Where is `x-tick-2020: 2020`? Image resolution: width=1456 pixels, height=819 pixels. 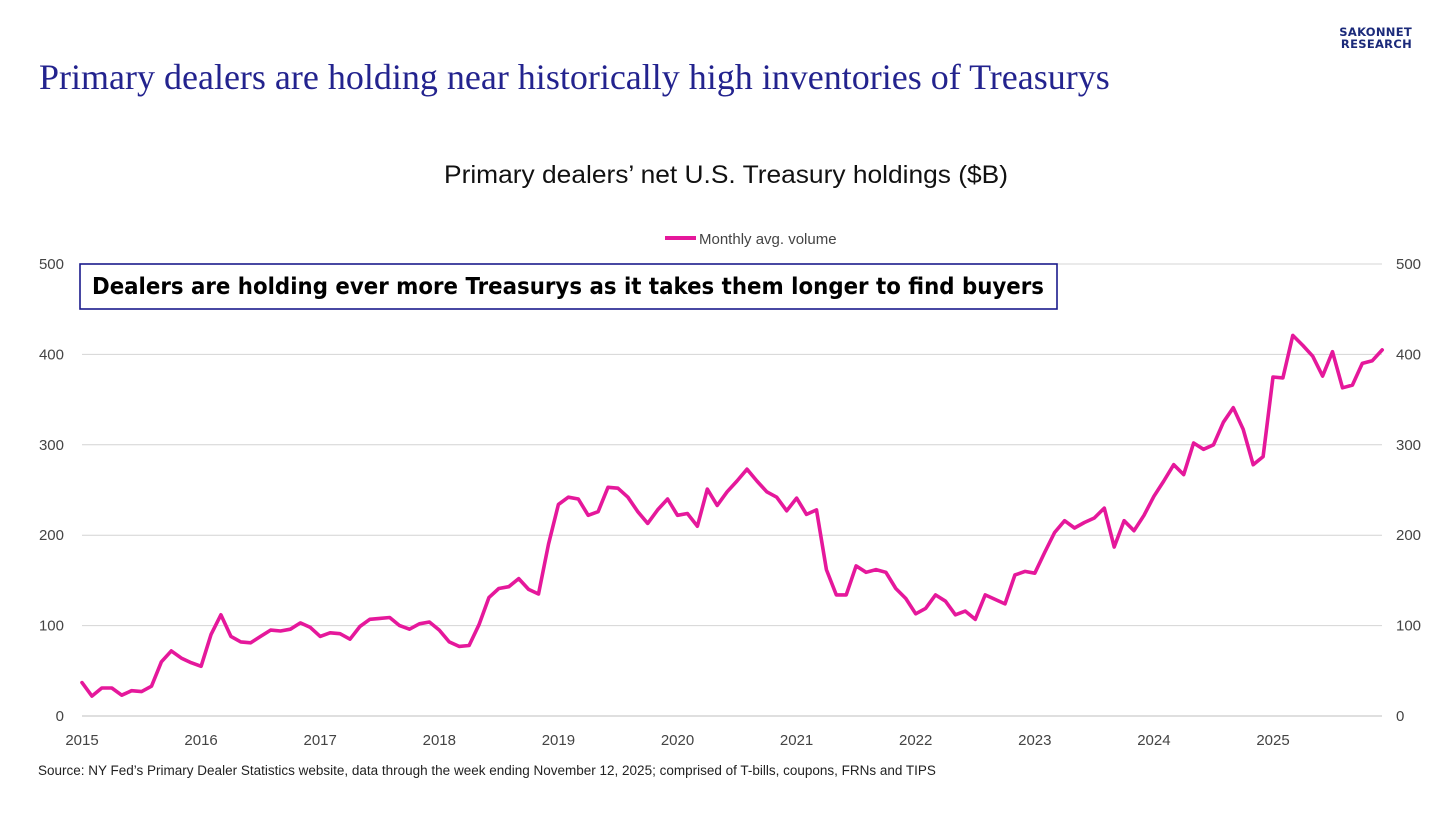
x-tick-2020: 2020 is located at coordinates (677, 740).